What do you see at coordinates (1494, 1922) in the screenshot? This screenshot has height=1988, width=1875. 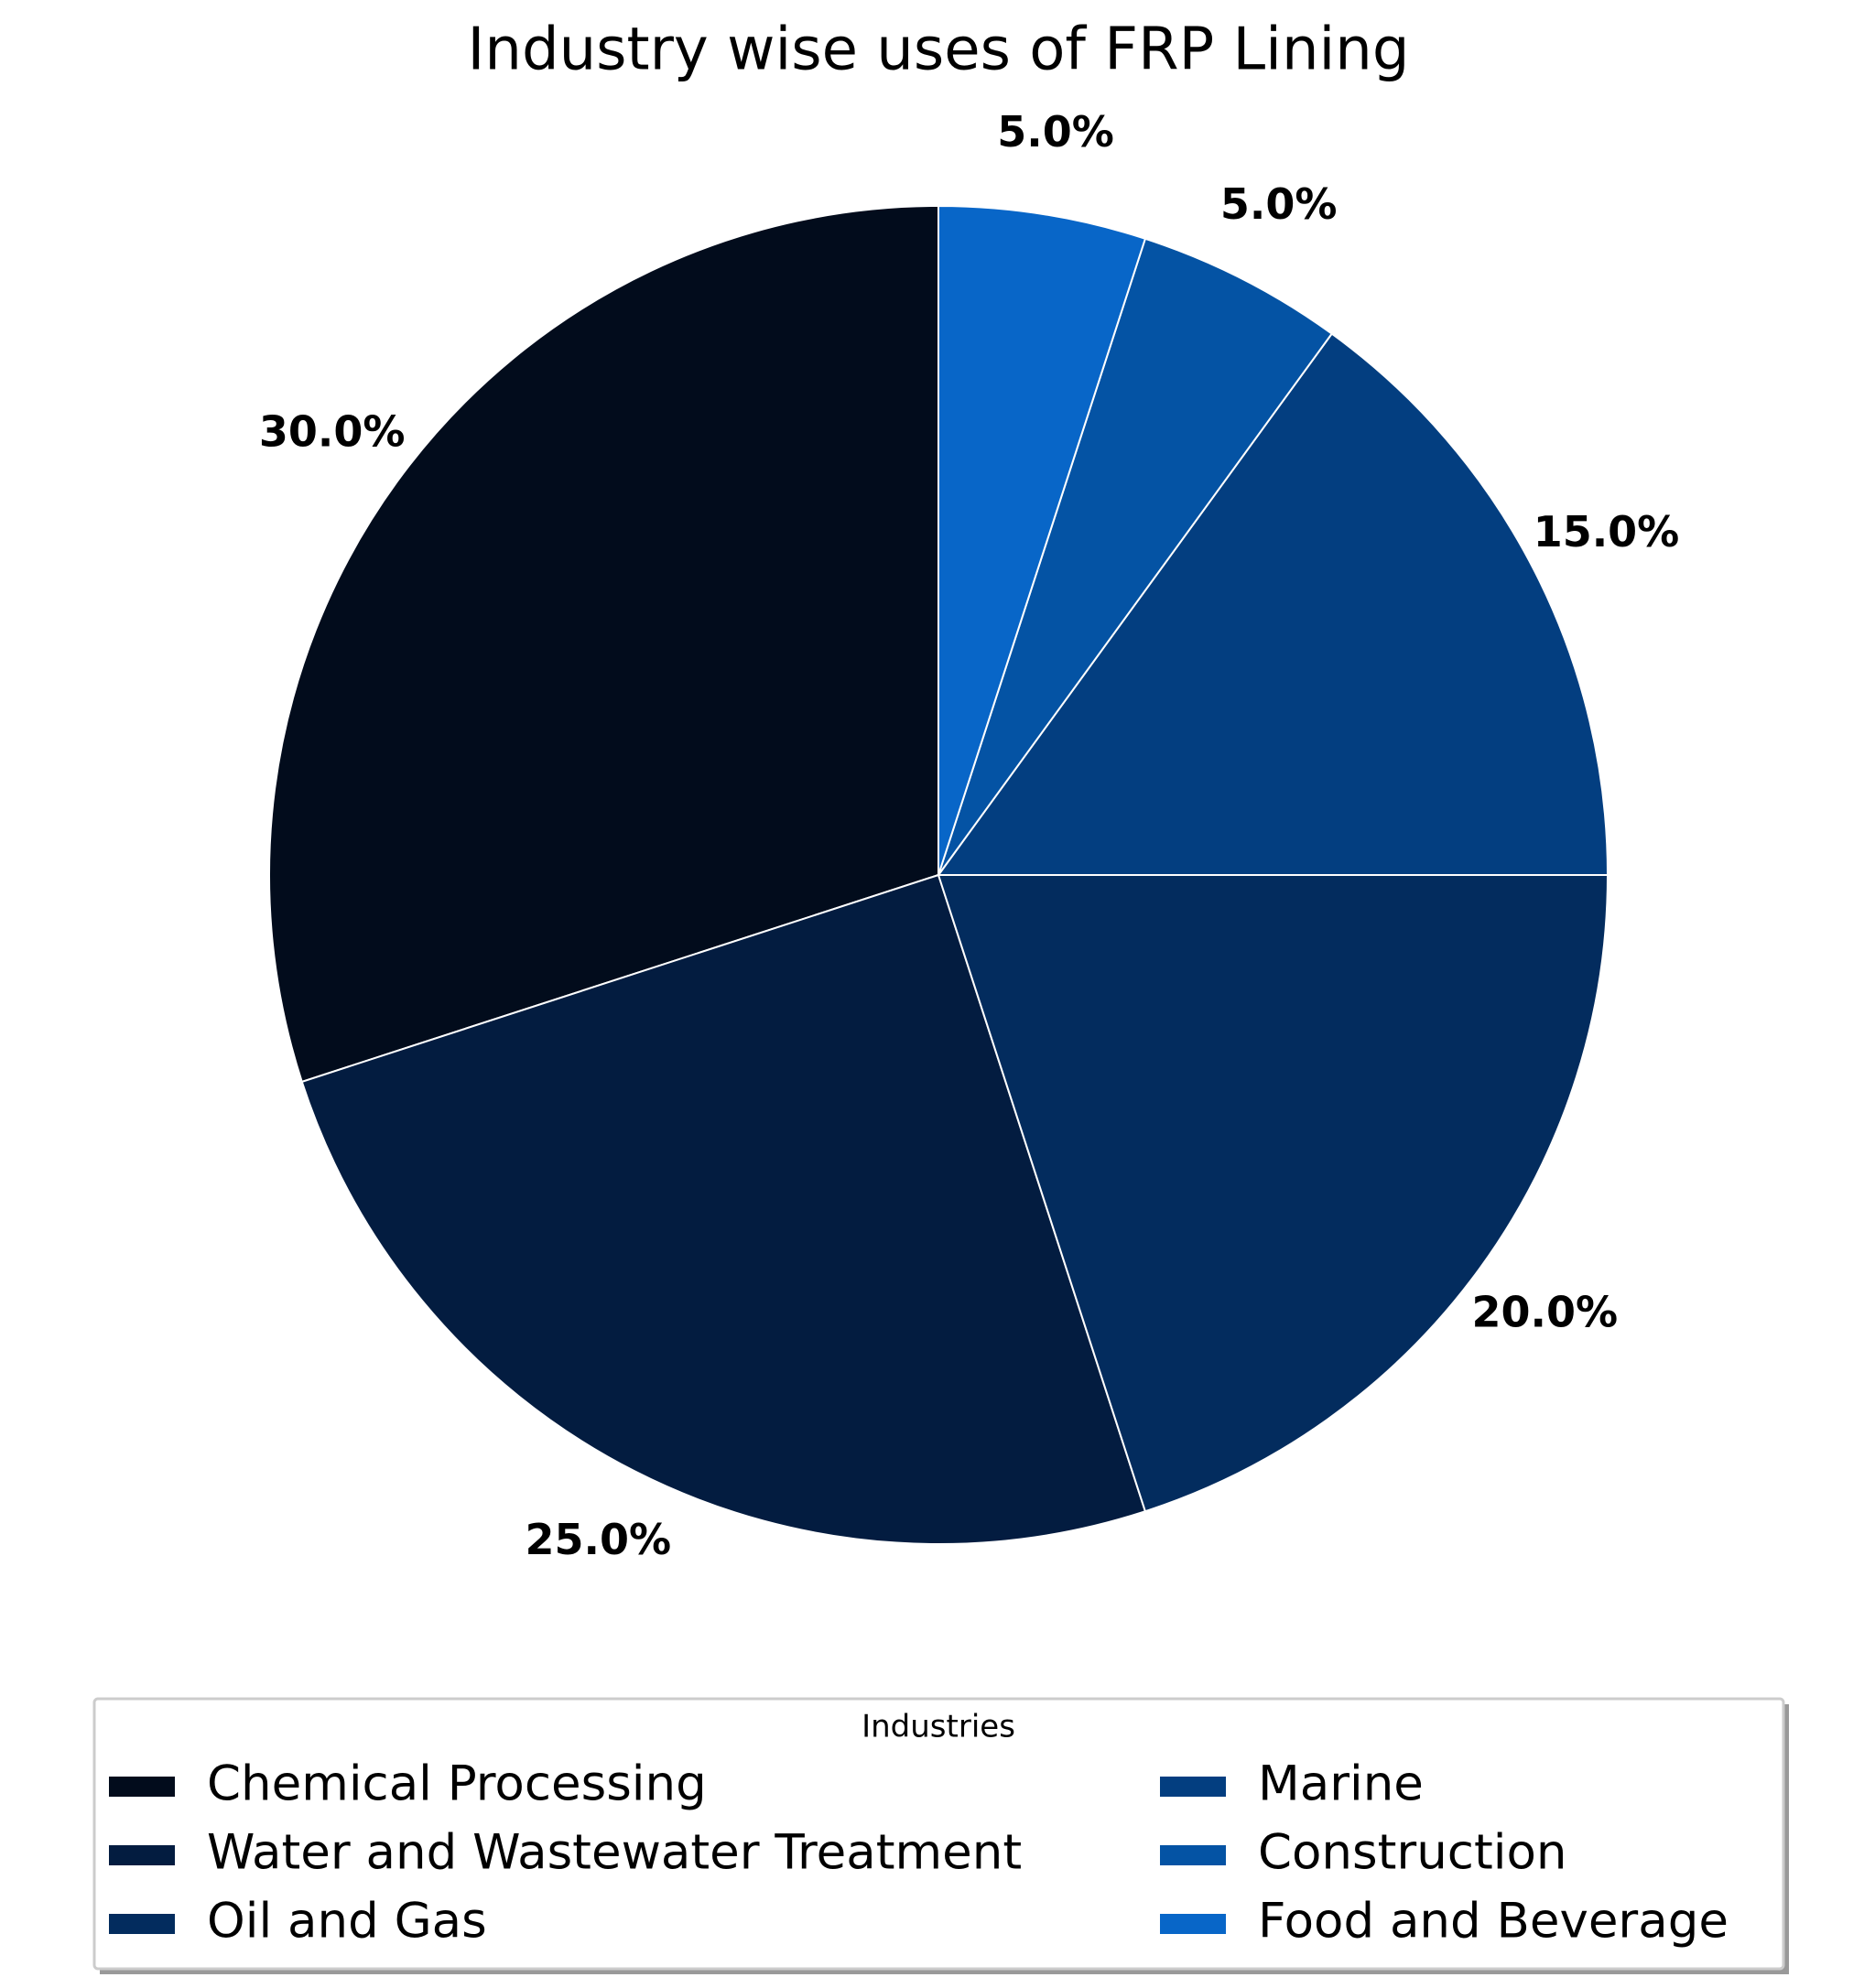 I see `legend-label: Food and Beverage` at bounding box center [1494, 1922].